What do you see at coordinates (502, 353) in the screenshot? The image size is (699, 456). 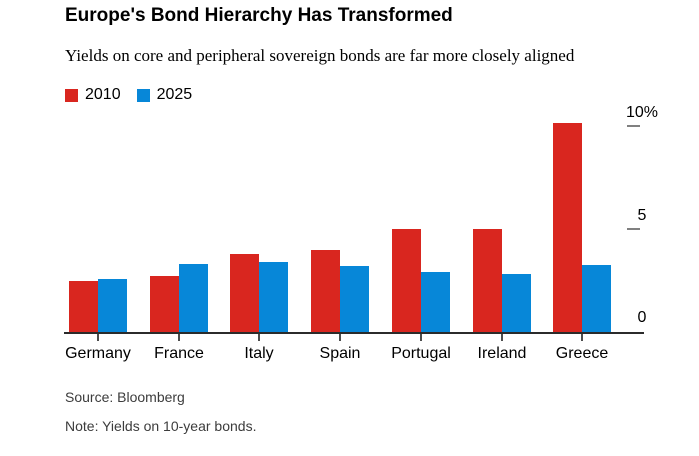 I see `x-axis-label-ireland: Ireland` at bounding box center [502, 353].